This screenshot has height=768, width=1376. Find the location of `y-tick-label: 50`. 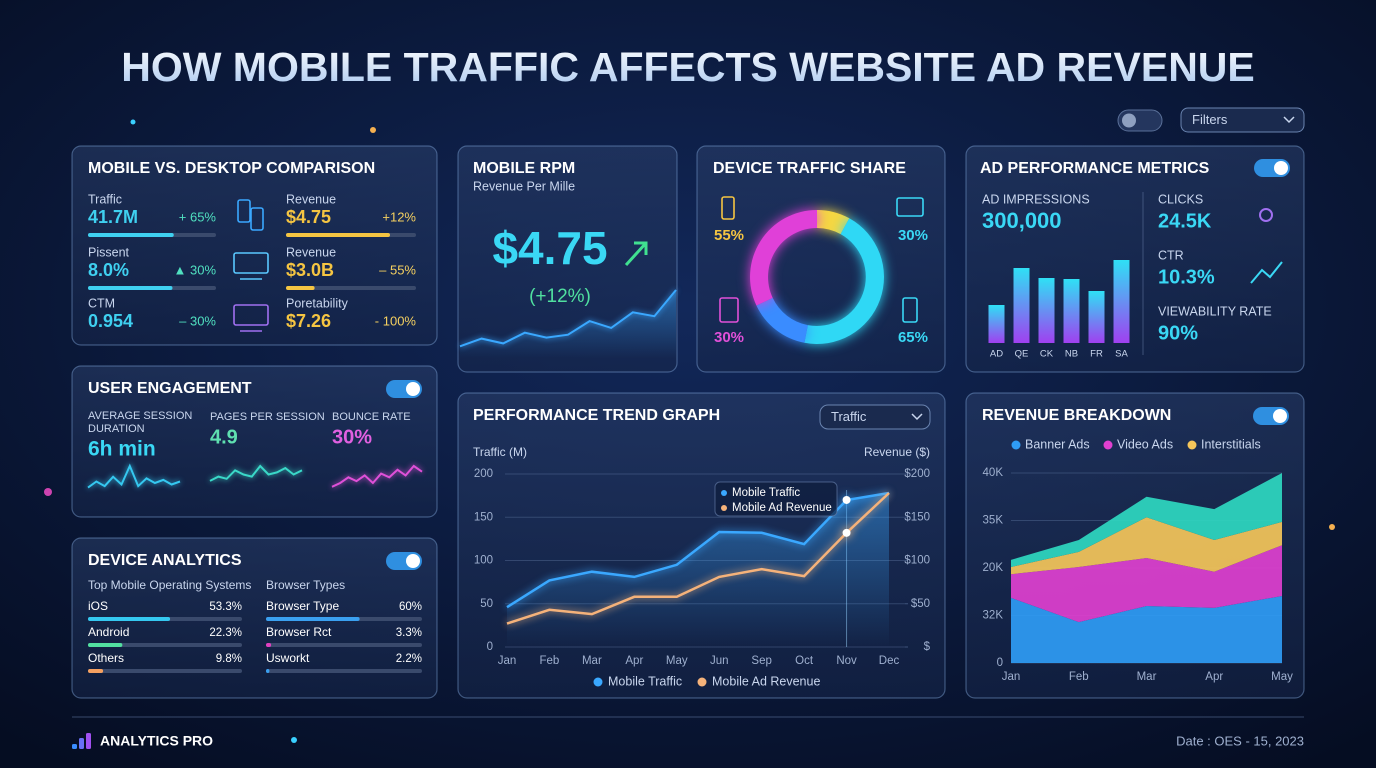

y-tick-label: 50 is located at coordinates (486, 604).